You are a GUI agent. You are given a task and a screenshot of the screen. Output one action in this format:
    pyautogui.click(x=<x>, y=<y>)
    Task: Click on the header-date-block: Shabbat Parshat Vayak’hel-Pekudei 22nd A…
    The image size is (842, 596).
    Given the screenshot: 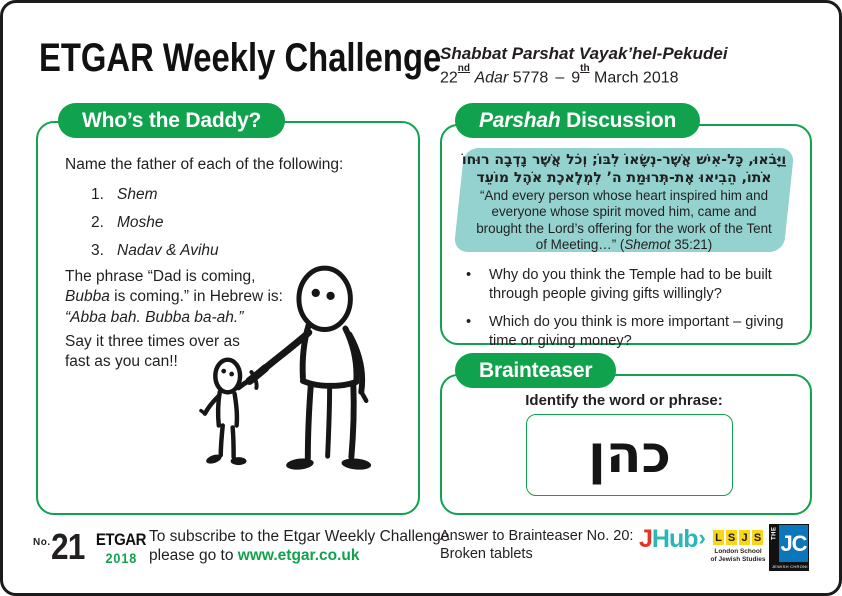 What is the action you would take?
    pyautogui.click(x=584, y=65)
    